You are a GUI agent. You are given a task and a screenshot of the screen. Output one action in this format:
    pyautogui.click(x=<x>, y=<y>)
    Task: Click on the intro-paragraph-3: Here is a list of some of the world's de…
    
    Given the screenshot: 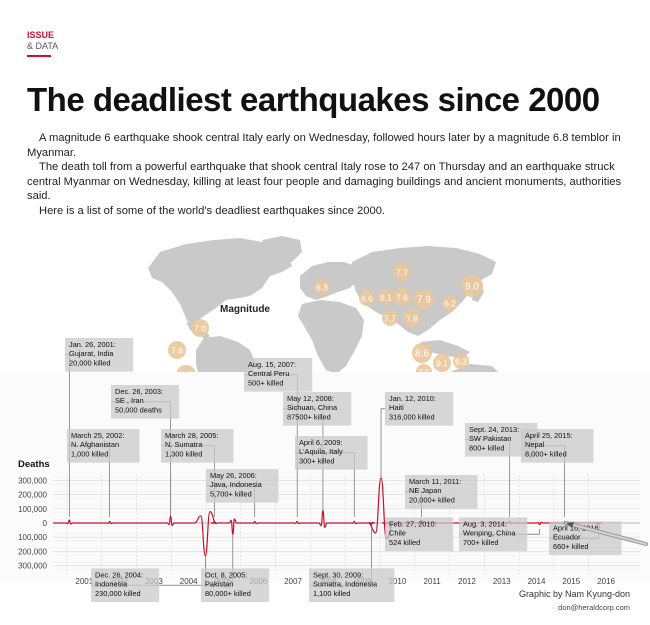 What is the action you would take?
    pyautogui.click(x=212, y=210)
    